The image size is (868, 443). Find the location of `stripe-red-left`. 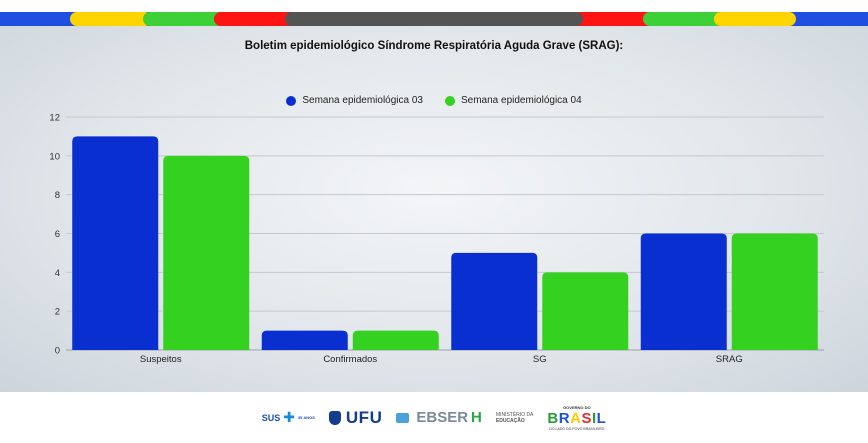

stripe-red-left is located at coordinates (255, 19).